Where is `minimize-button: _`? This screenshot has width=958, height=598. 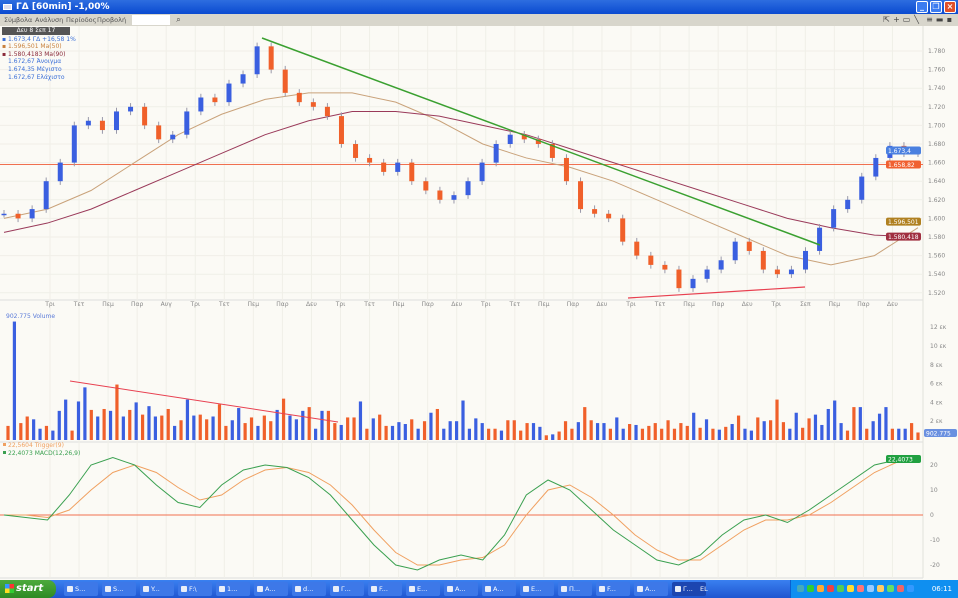 minimize-button: _ is located at coordinates (922, 7).